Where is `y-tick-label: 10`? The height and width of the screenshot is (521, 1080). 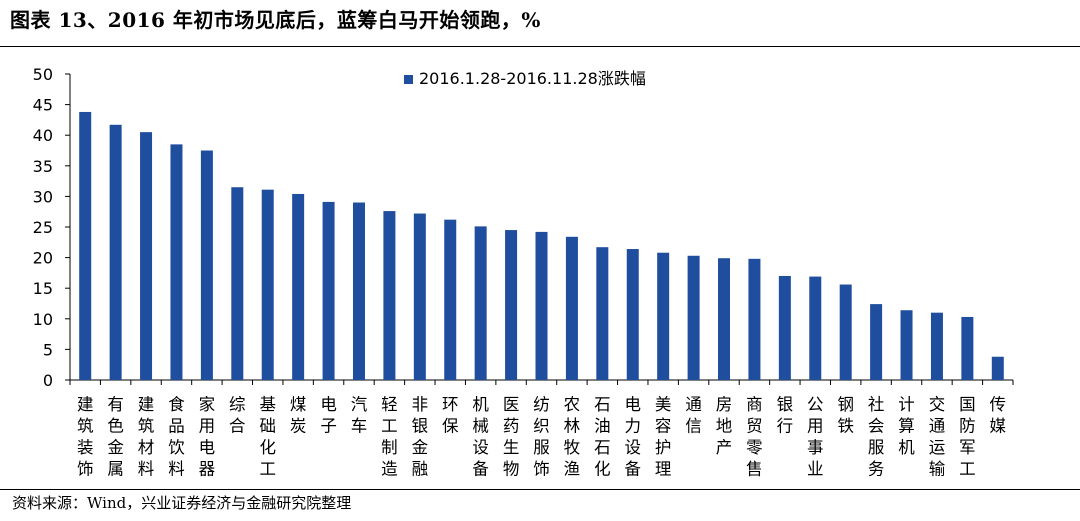
y-tick-label: 10 is located at coordinates (43, 319).